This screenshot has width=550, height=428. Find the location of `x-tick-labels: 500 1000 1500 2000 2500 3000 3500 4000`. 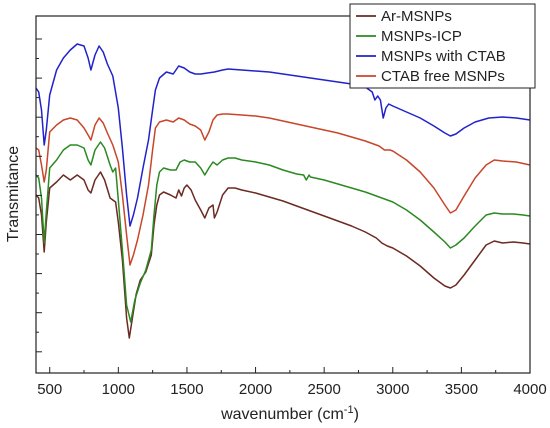

x-tick-labels: 500 1000 1500 2000 2500 3000 3500 4000 is located at coordinates (291, 389).